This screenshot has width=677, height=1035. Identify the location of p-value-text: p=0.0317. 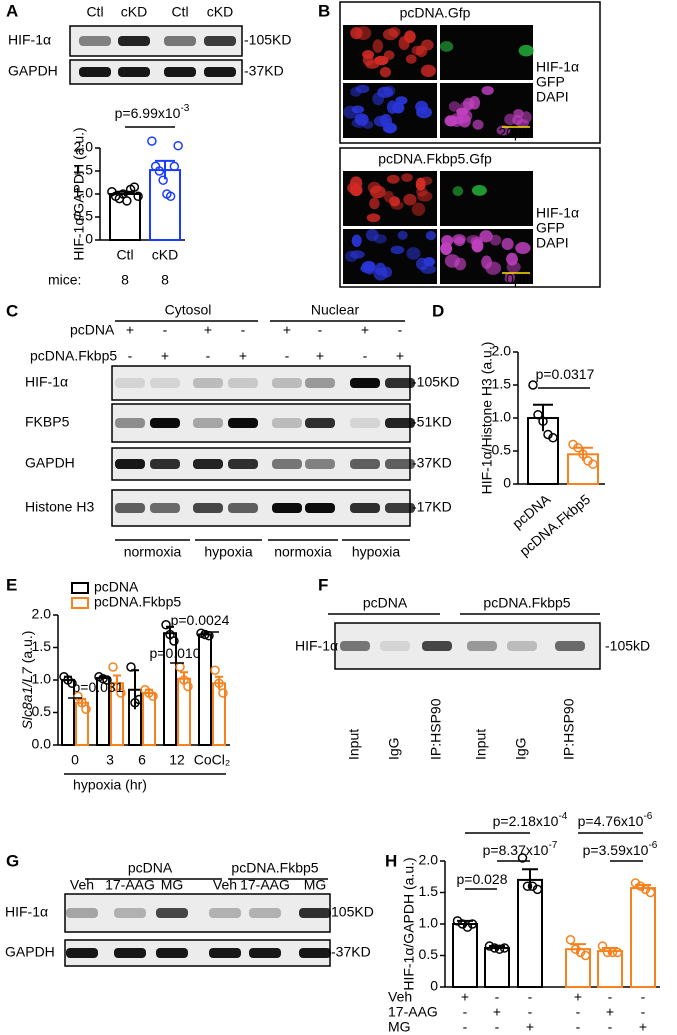
(565, 374).